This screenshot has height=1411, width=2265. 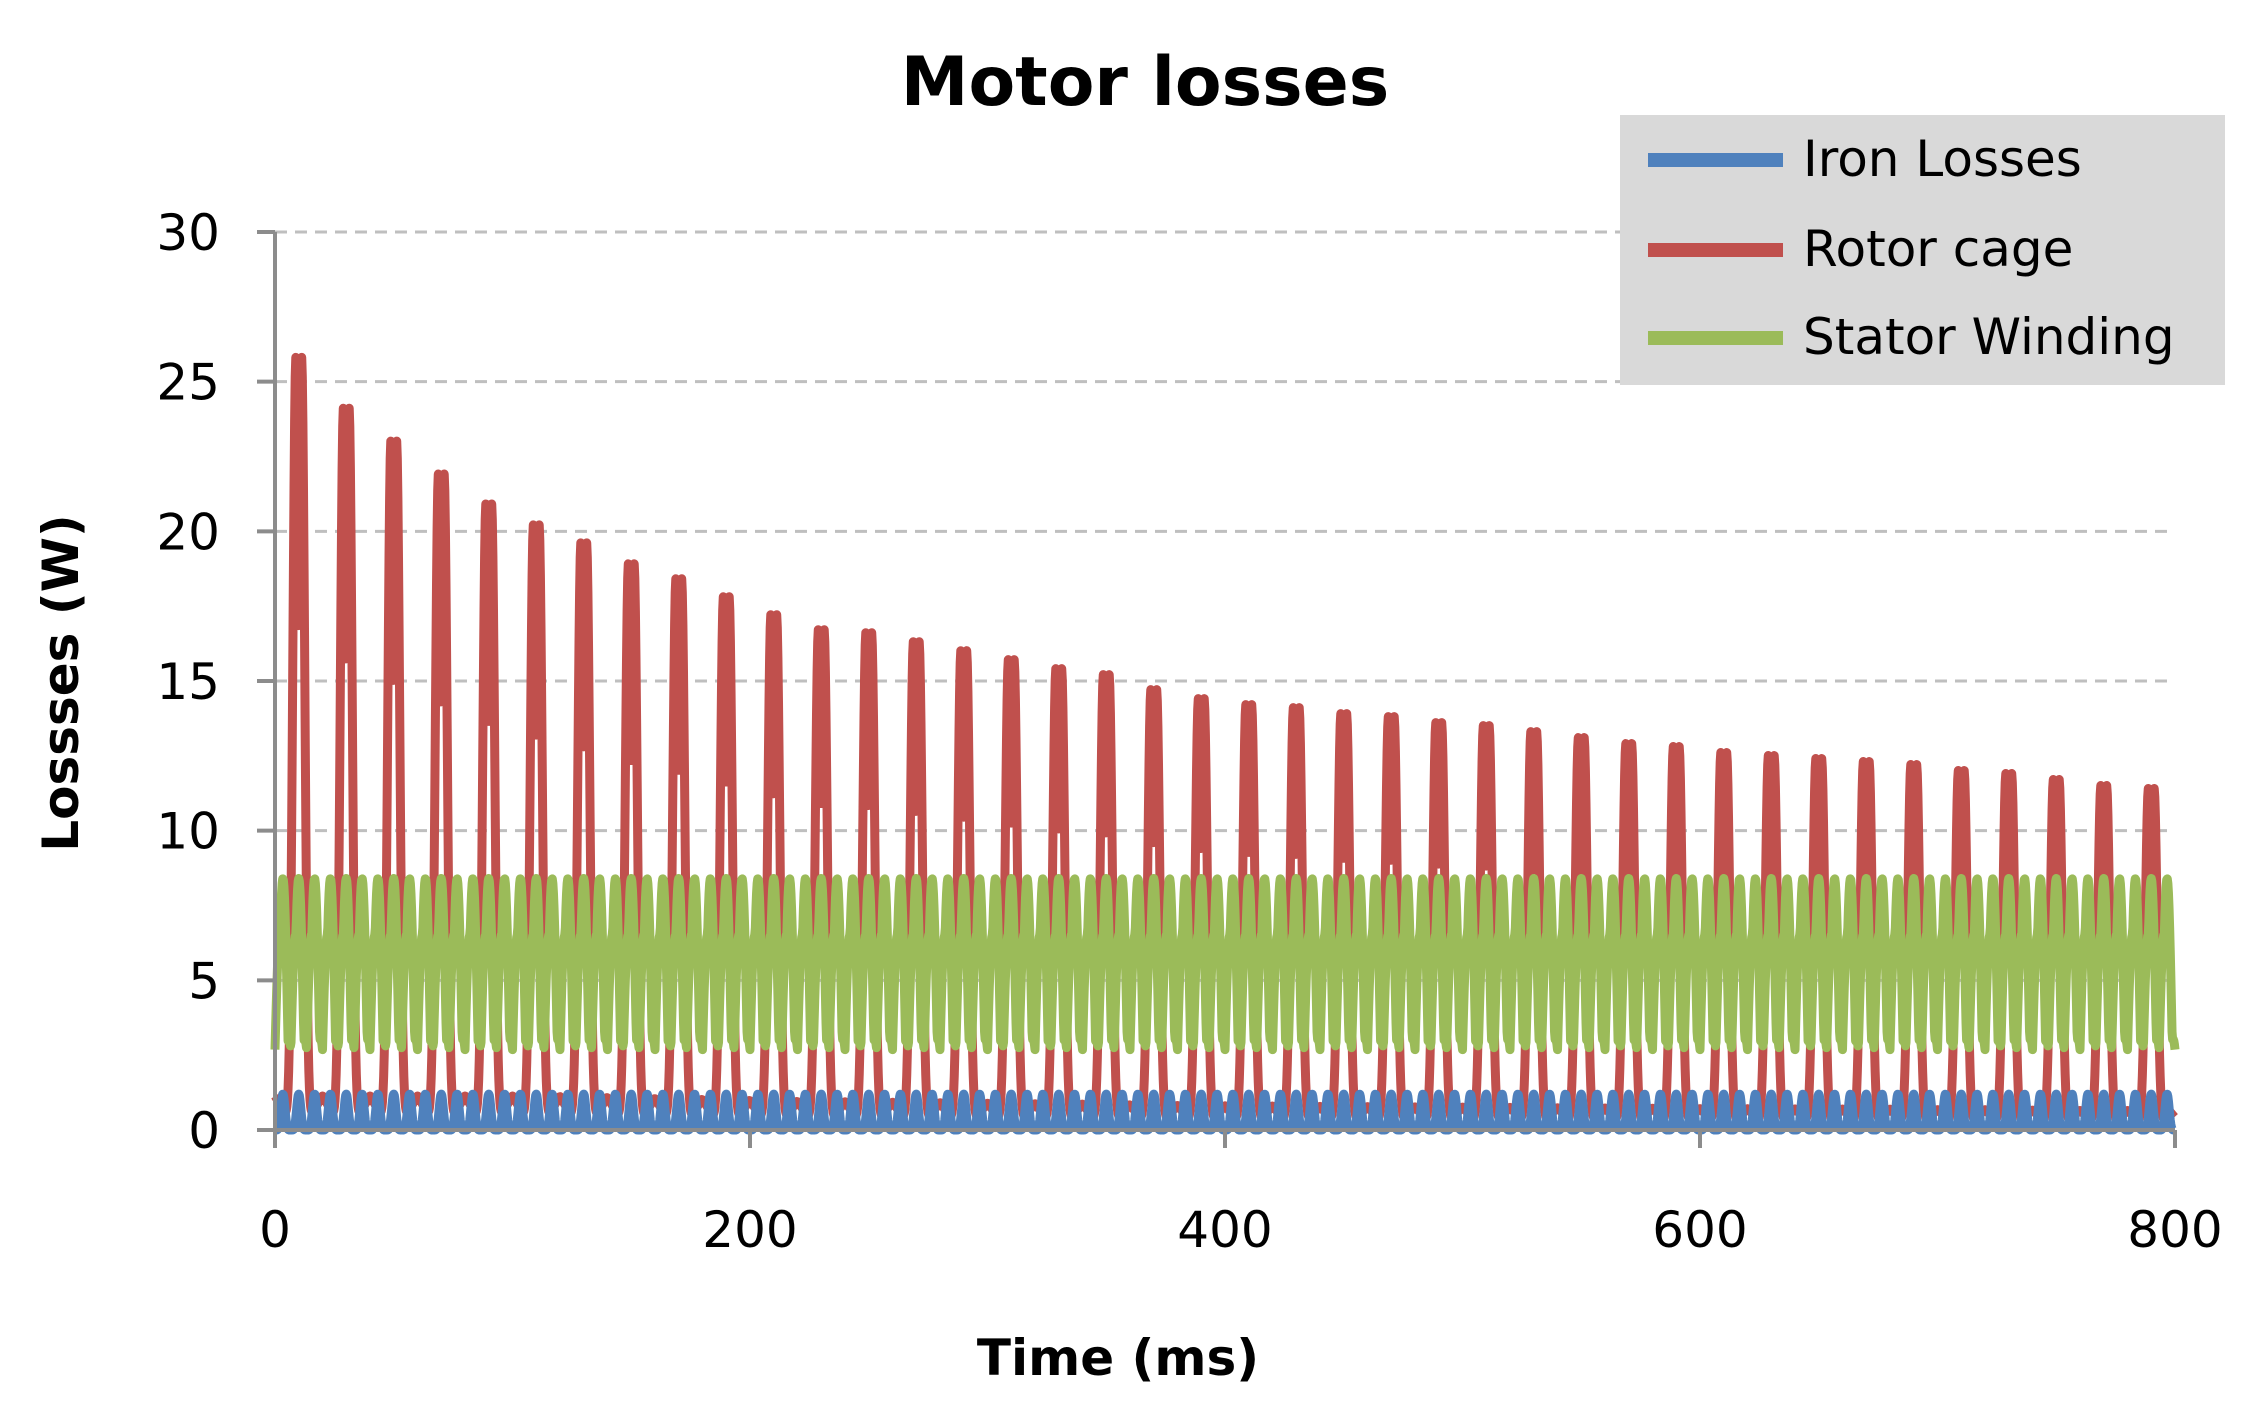 I want to click on x-tick-label: 800, so click(x=2174, y=1230).